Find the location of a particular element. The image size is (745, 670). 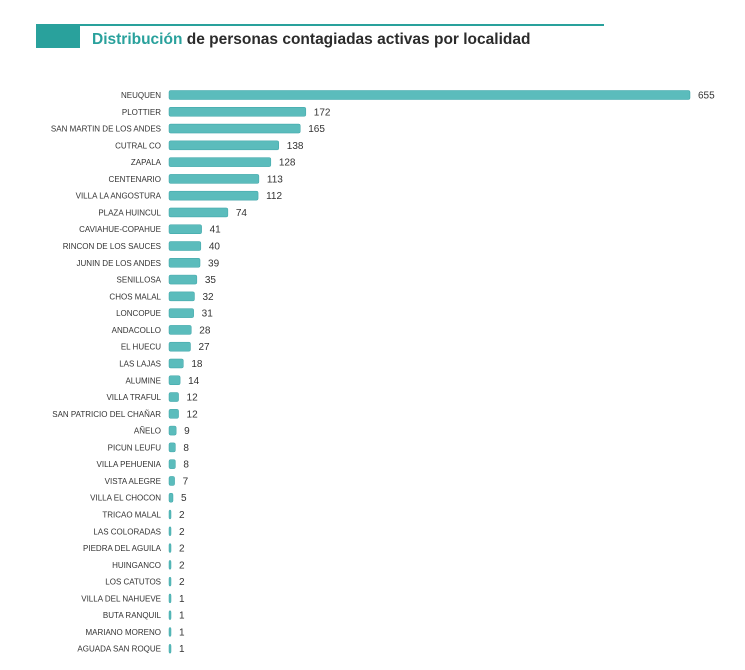

category-label: VILLA TRAFUL is located at coordinates (133, 397).